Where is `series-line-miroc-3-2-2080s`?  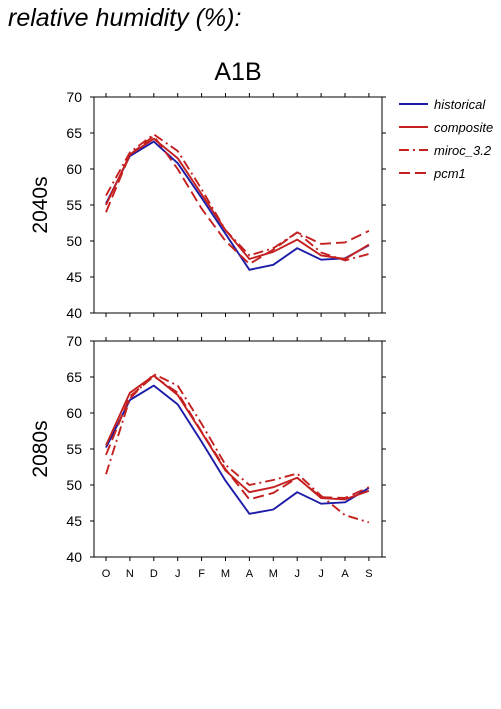
series-line-miroc-3-2-2080s is located at coordinates (237, 448).